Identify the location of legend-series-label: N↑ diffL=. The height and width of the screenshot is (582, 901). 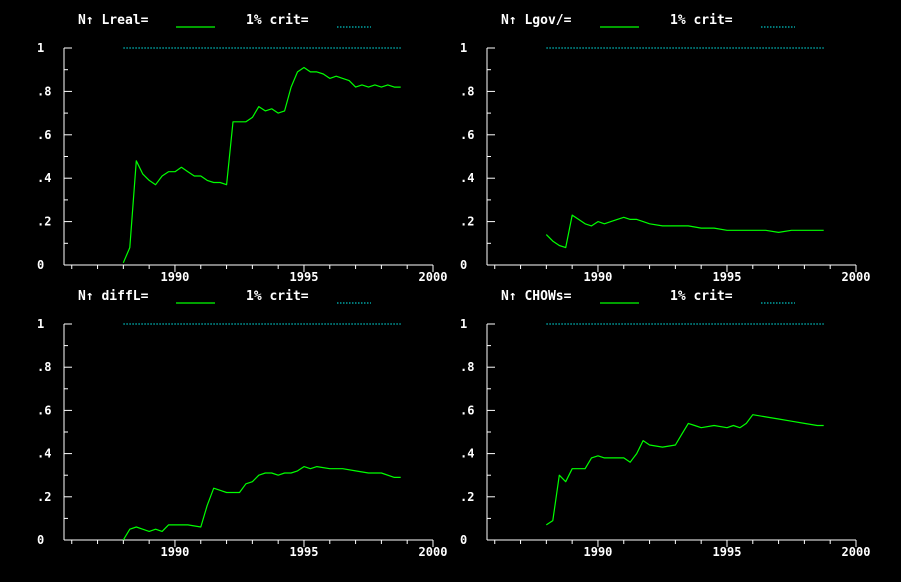
(113, 296).